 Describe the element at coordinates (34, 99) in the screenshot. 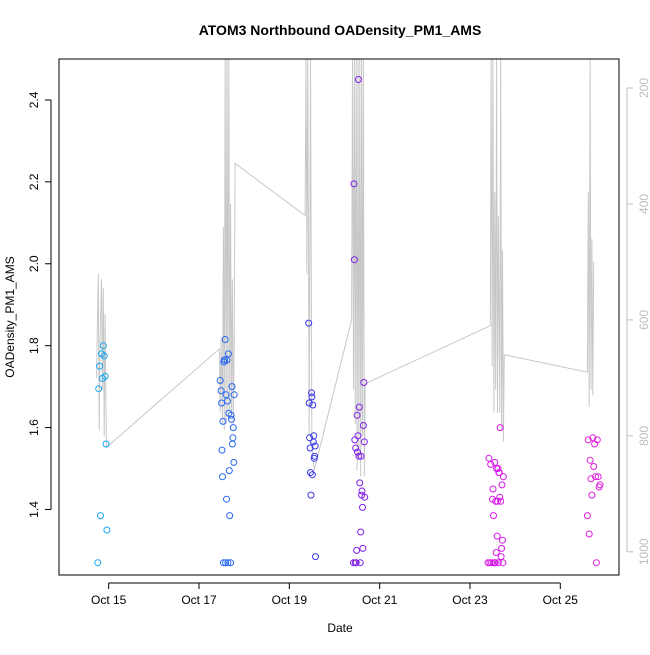

I see `y-tick-label: 2.4` at that location.